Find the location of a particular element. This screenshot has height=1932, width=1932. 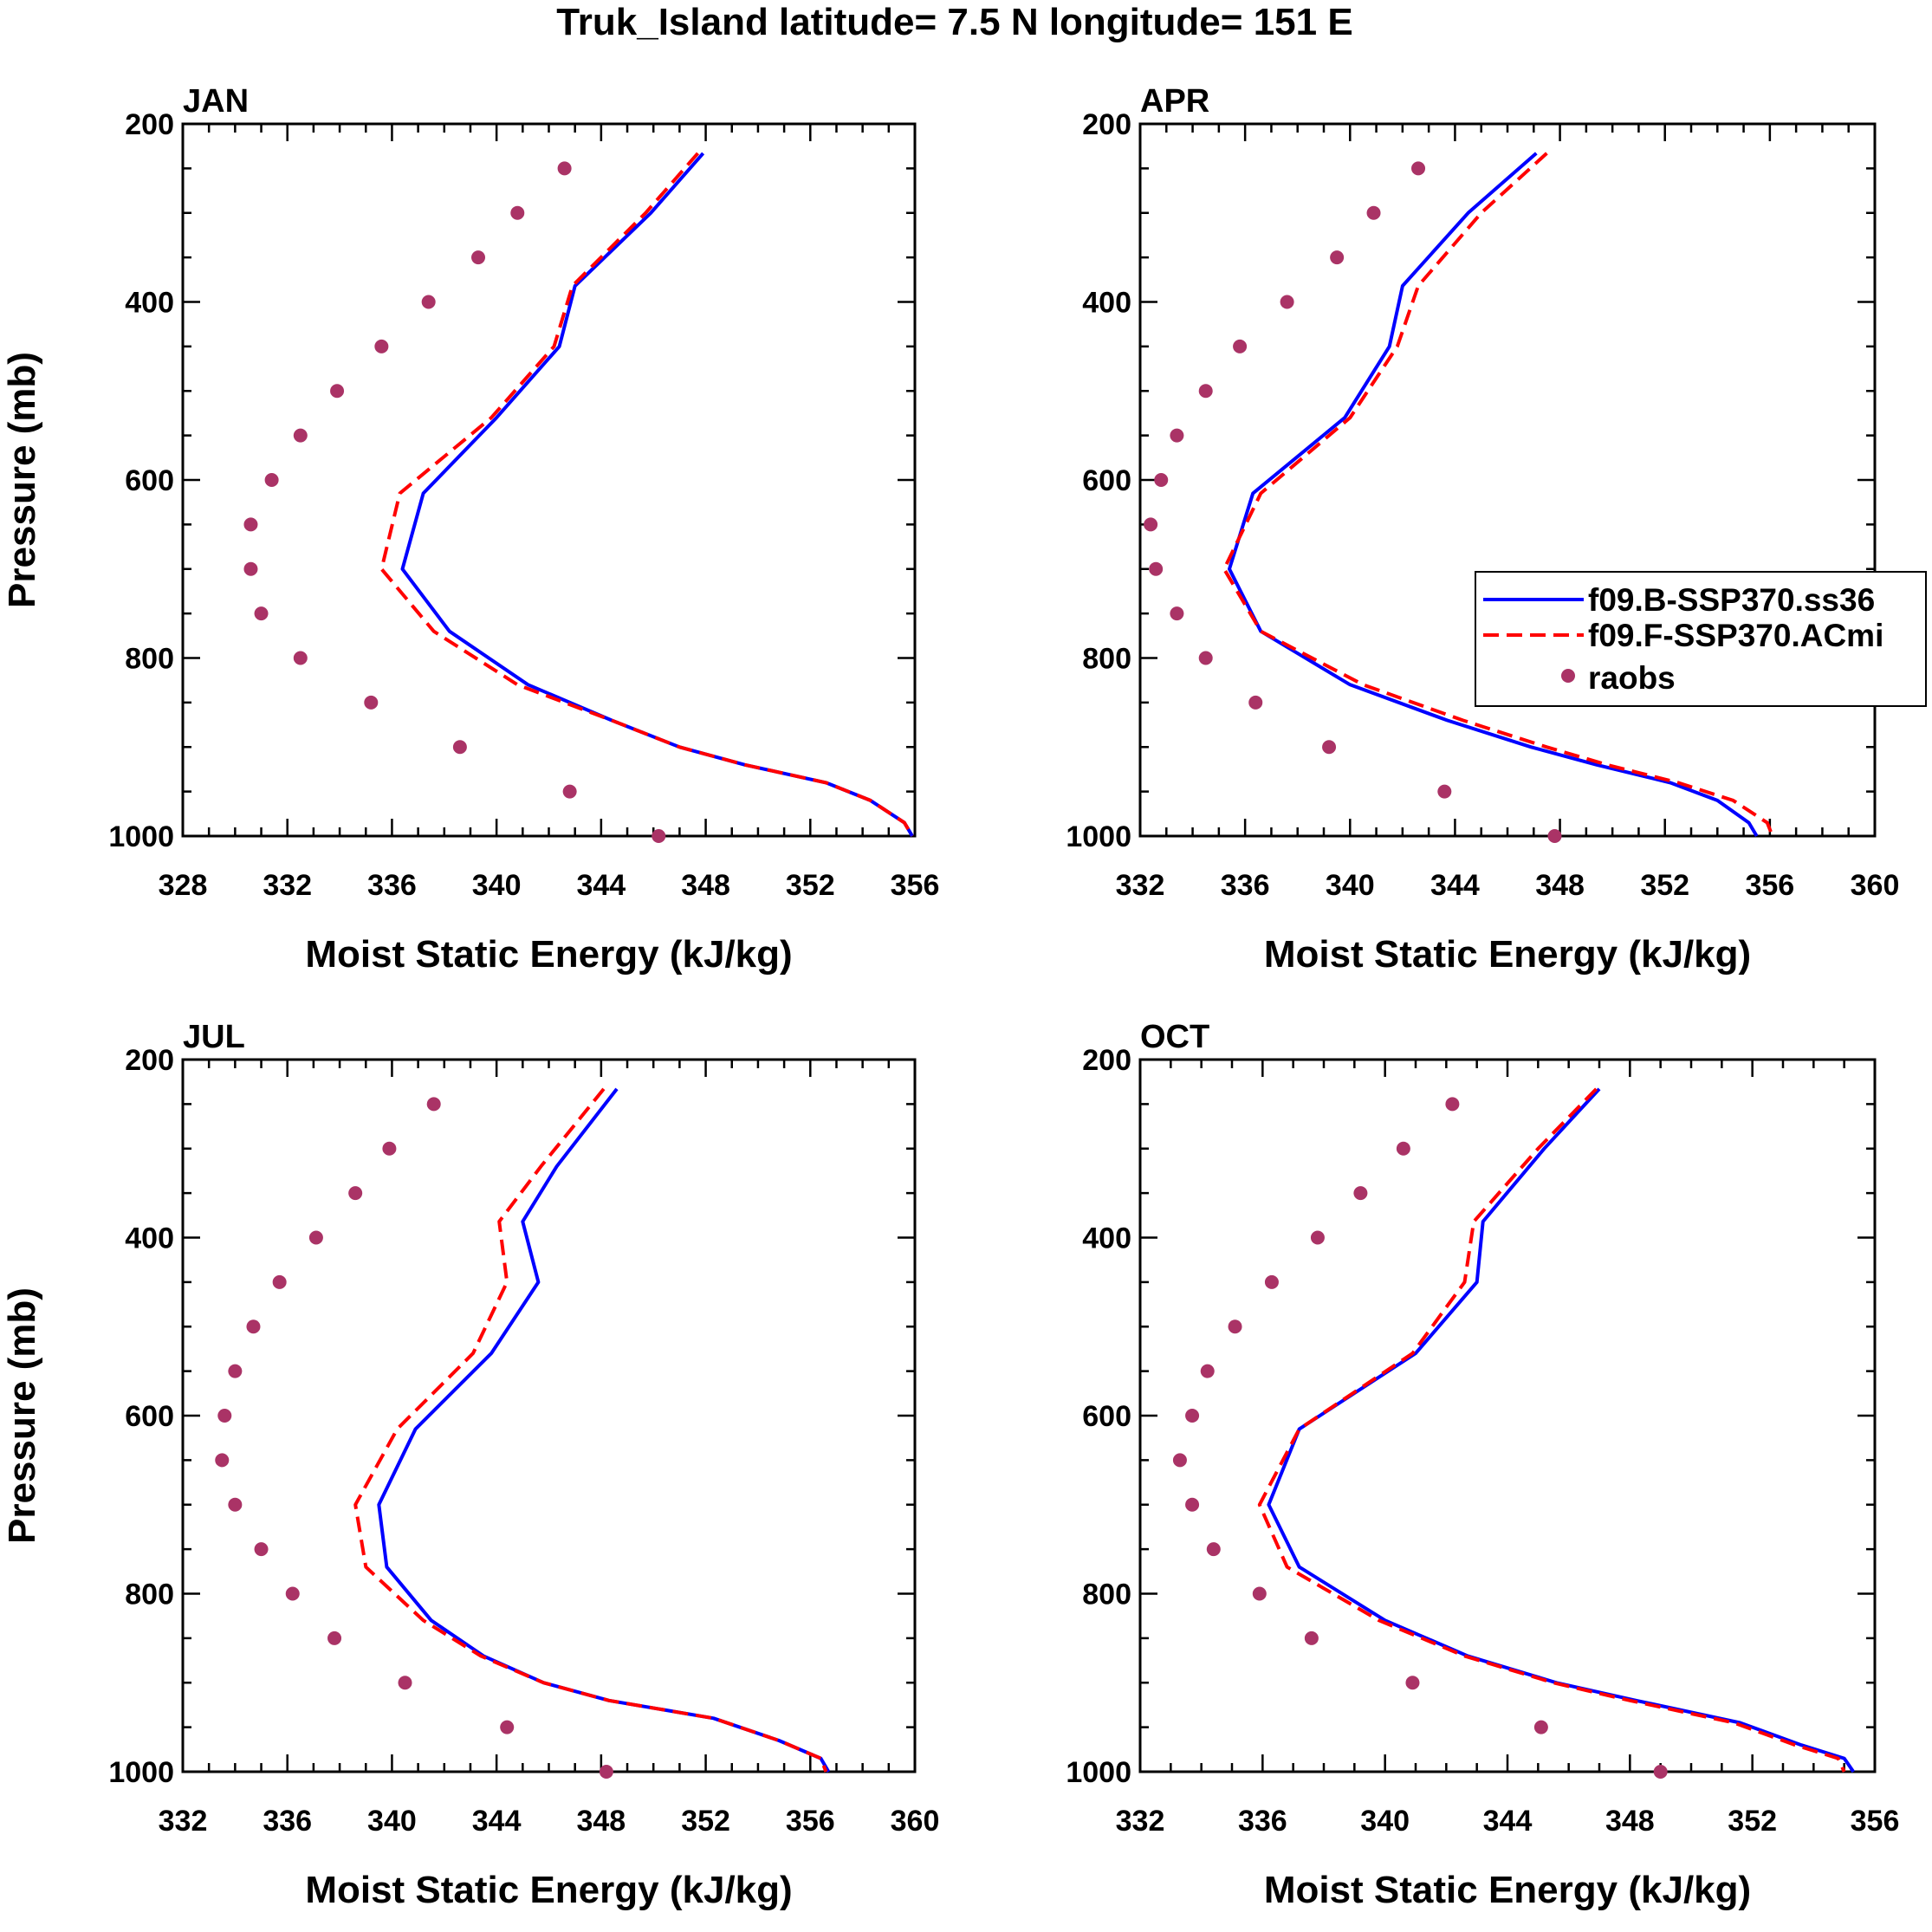

panel-label: JUL is located at coordinates (214, 1037).